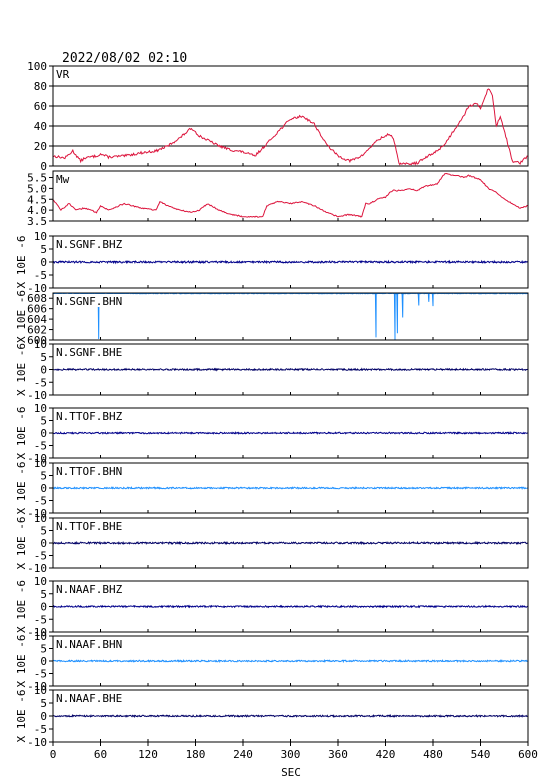 The height and width of the screenshot is (781, 554). Describe the element at coordinates (290, 433) in the screenshot. I see `series-line-ttof_bhz` at that location.